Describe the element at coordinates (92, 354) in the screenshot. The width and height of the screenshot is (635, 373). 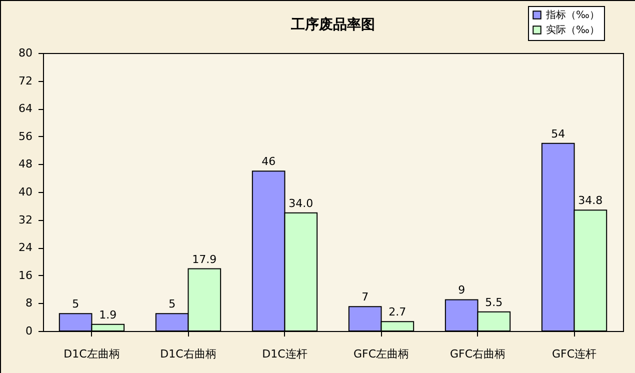
I see `x-tick-label: D1C左曲柄` at that location.